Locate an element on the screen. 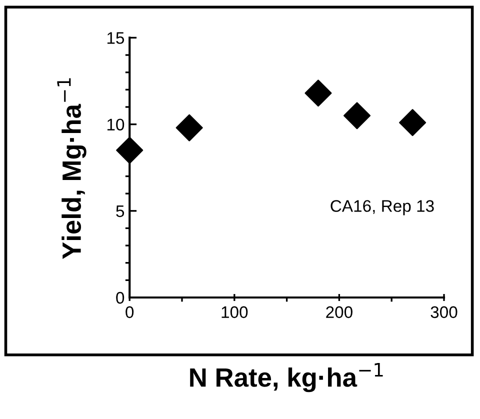 This screenshot has width=480, height=419. y-tick-label: 10 is located at coordinates (115, 124).